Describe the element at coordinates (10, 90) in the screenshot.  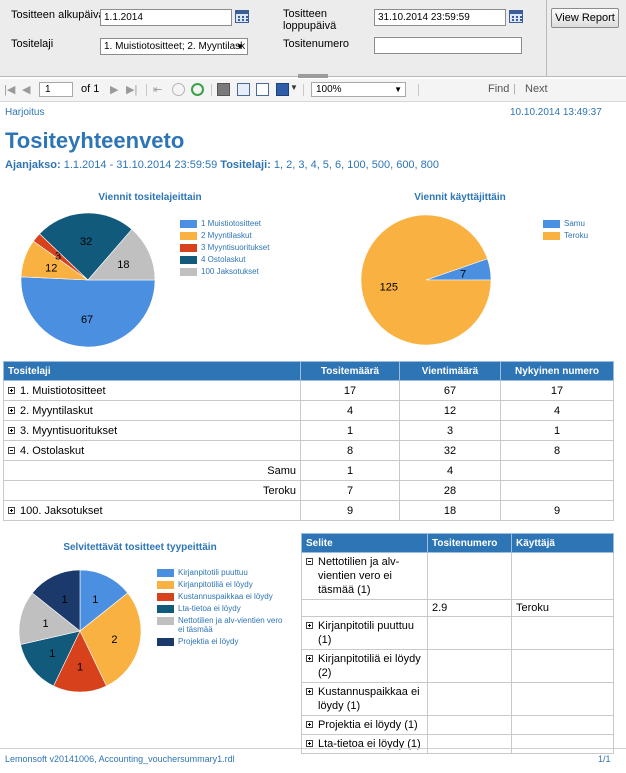
I see `first-page-icon: |◀` at that location.